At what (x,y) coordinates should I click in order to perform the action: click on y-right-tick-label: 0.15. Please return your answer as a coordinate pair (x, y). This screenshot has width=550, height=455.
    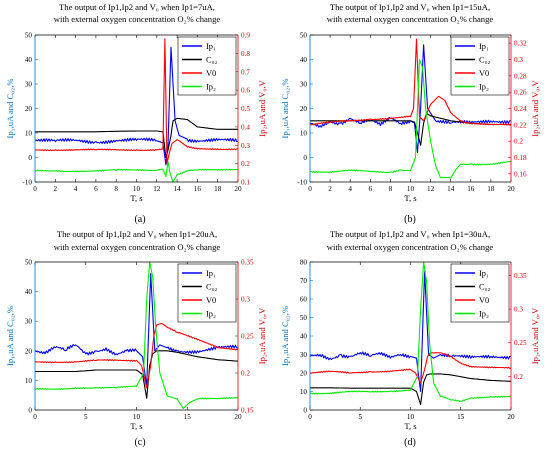
    Looking at the image, I should click on (247, 411).